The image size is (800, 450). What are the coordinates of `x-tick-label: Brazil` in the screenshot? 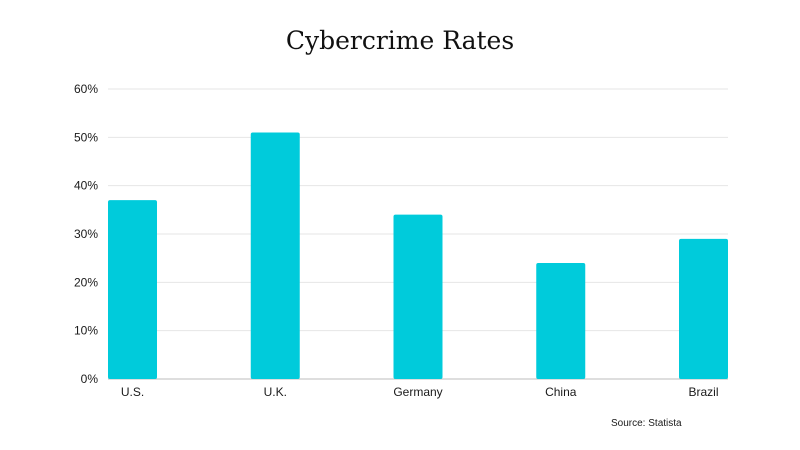 It's located at (703, 392).